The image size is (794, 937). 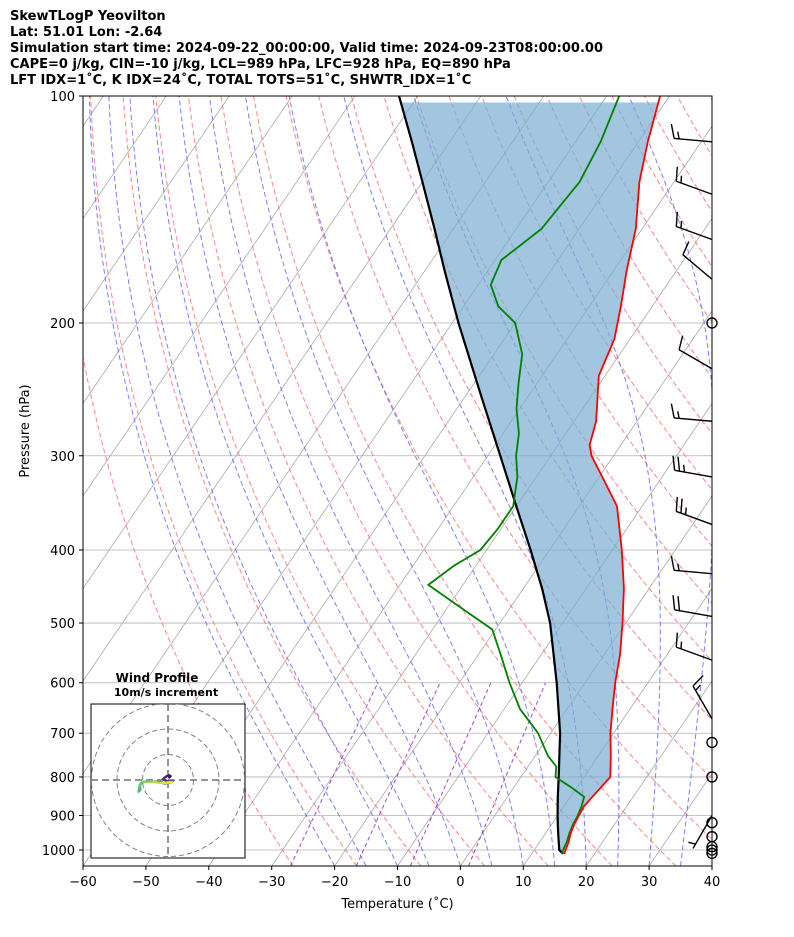 I want to click on y-tick-label: 900, so click(x=62, y=817).